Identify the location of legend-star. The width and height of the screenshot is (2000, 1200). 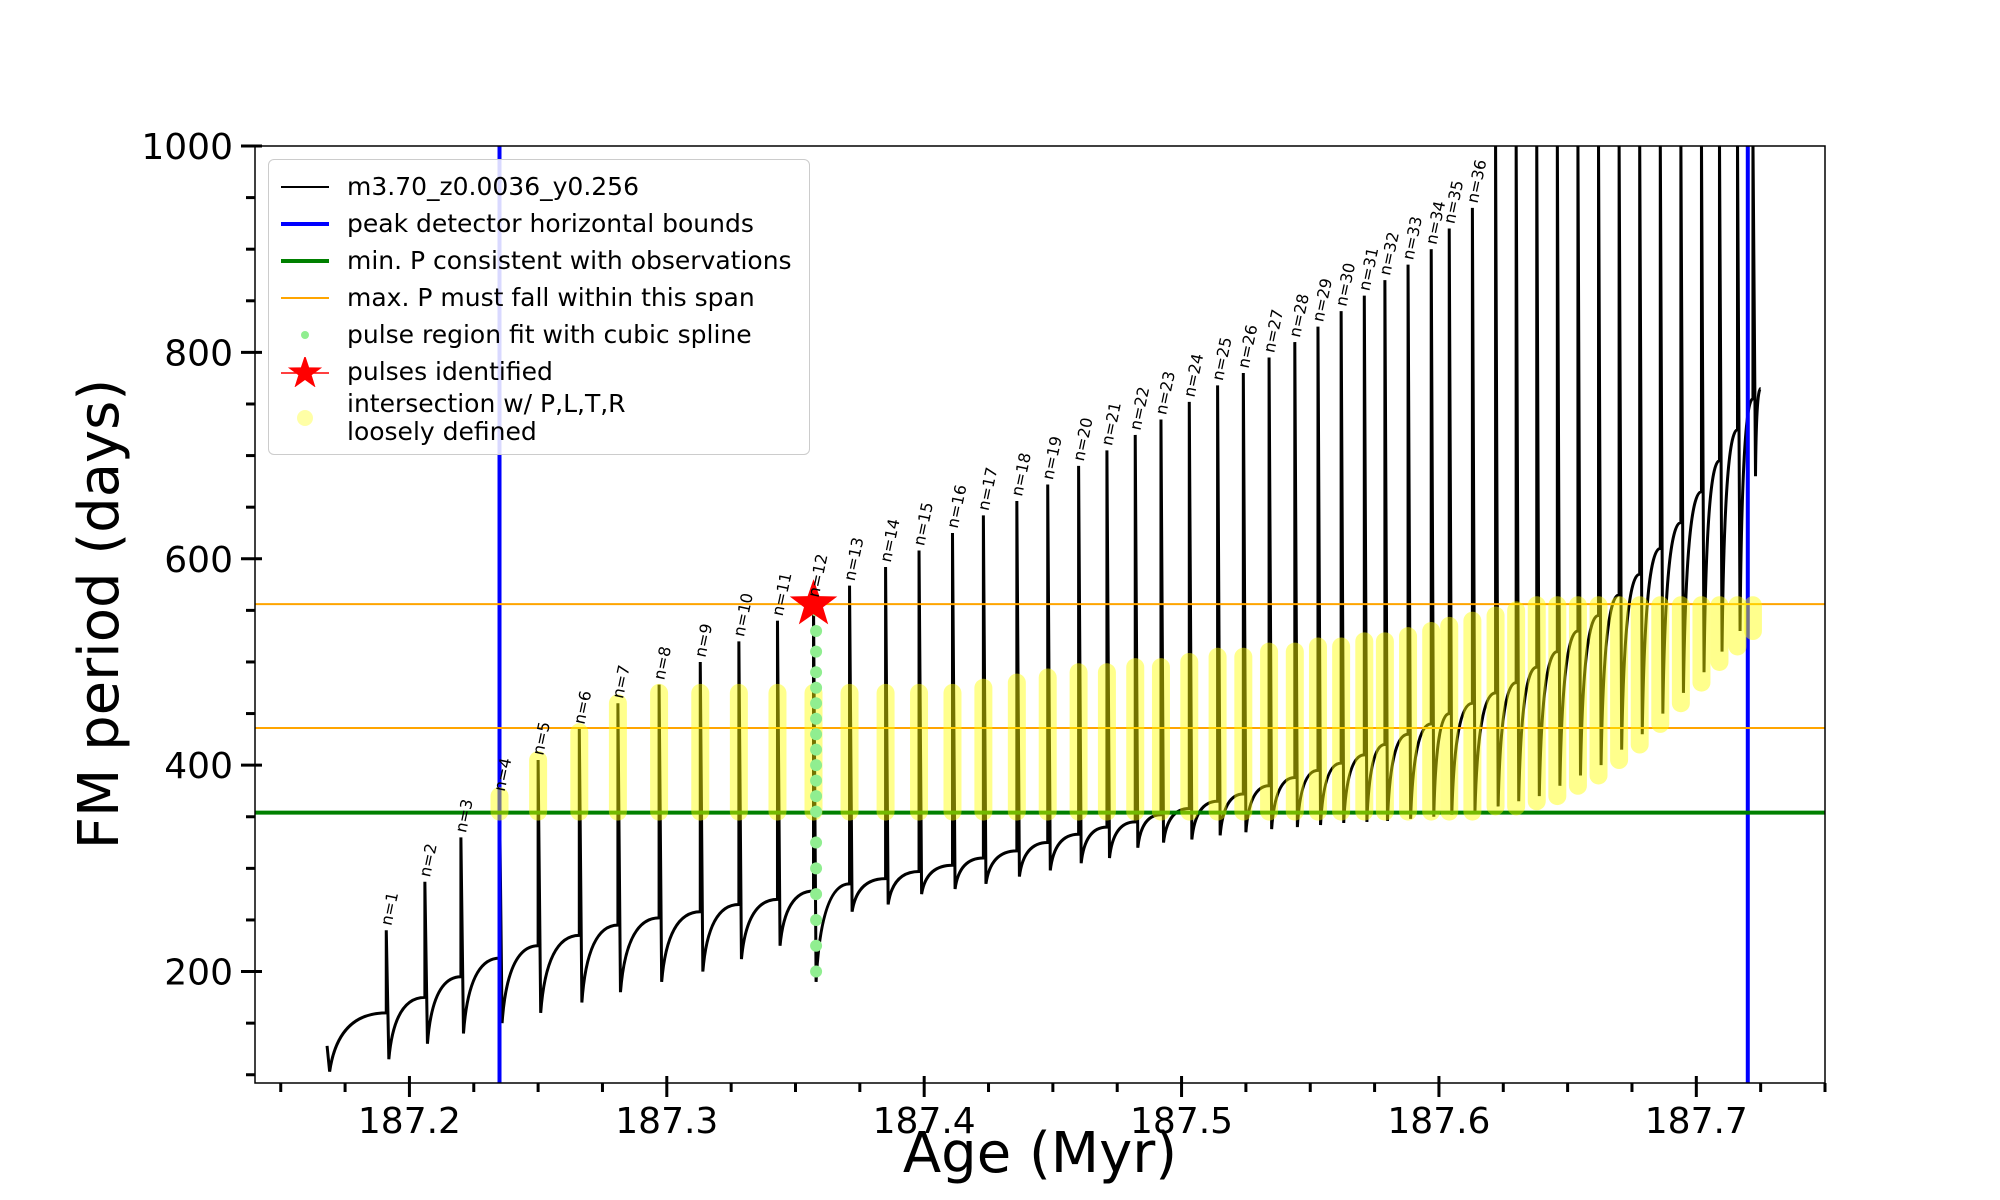
(305, 371).